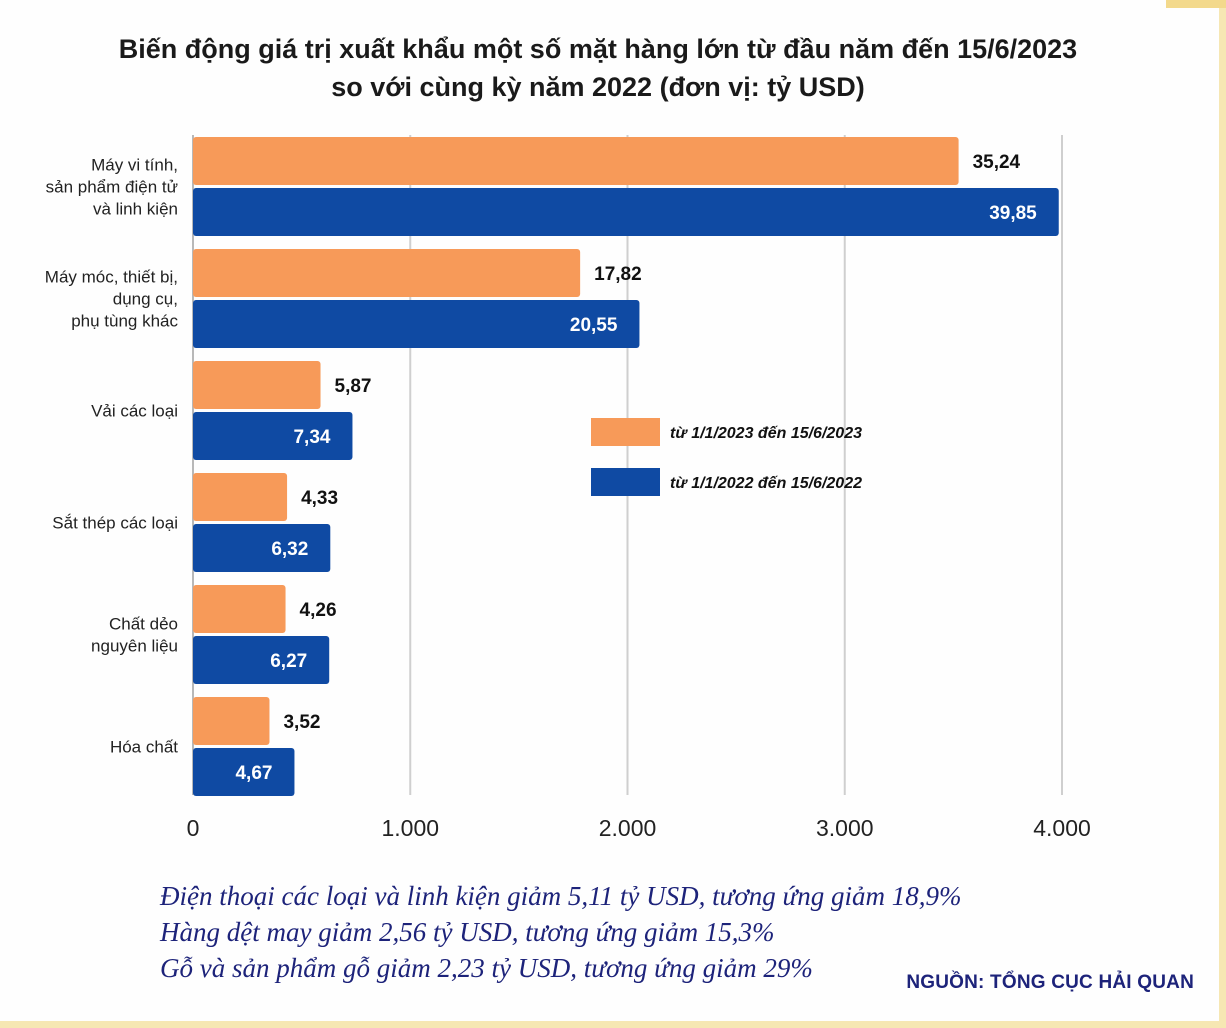 The height and width of the screenshot is (1028, 1226). I want to click on data-label: 3,52, so click(301, 722).